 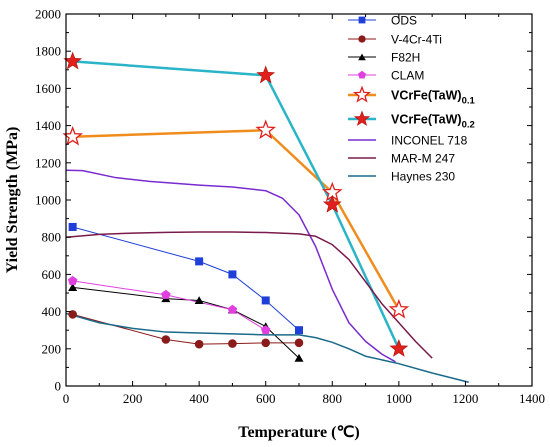 I want to click on y-tick-label: 400, so click(x=52, y=311).